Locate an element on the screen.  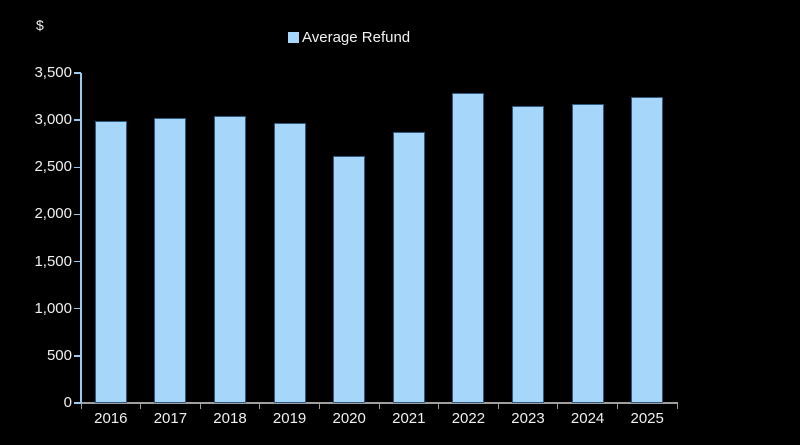
y-axis-unit-label: $ is located at coordinates (40, 25).